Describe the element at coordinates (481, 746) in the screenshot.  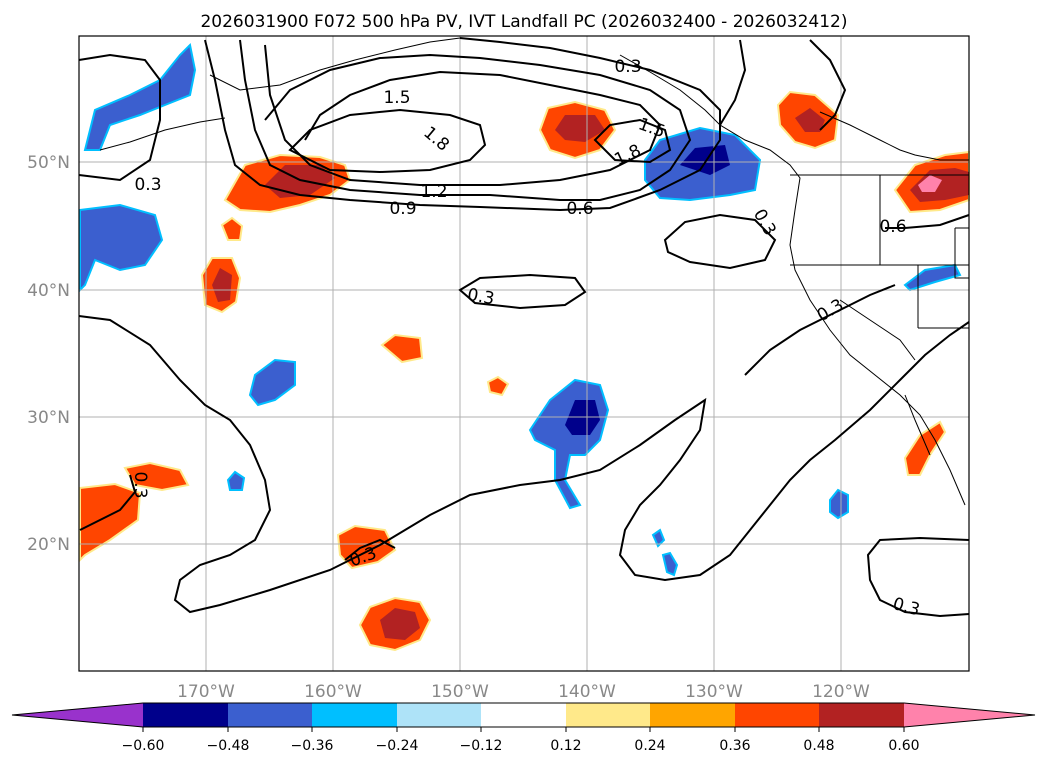
I see `colorbar-tick-label: −0.12` at that location.